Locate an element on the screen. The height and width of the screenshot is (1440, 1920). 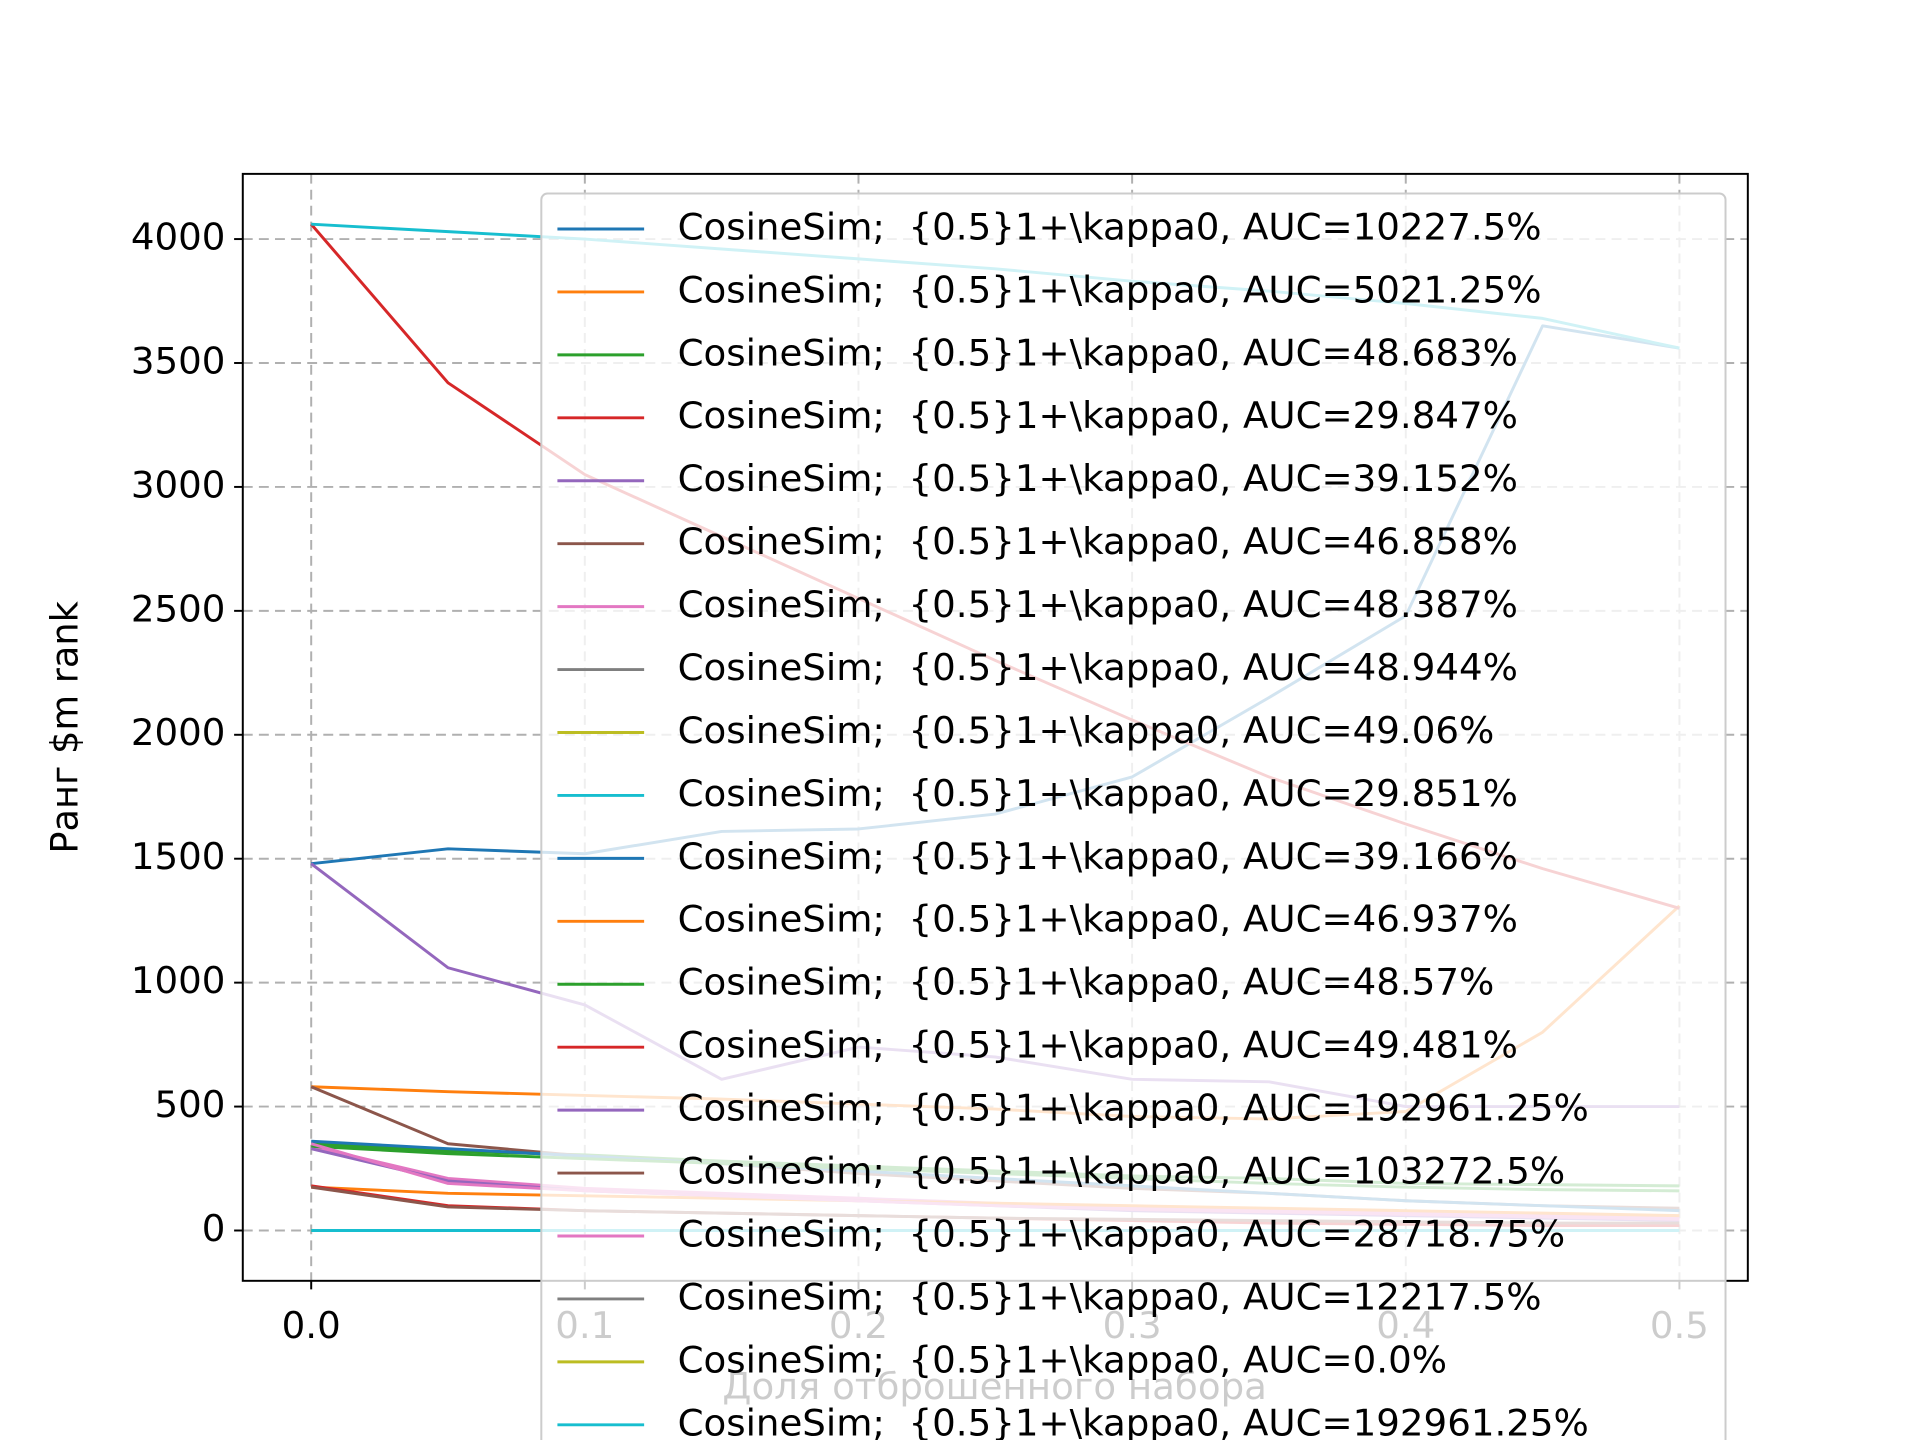
legend-label: CosineSim; {0.5}1+\kappa0, AUC=5021.25% is located at coordinates (1110, 290).